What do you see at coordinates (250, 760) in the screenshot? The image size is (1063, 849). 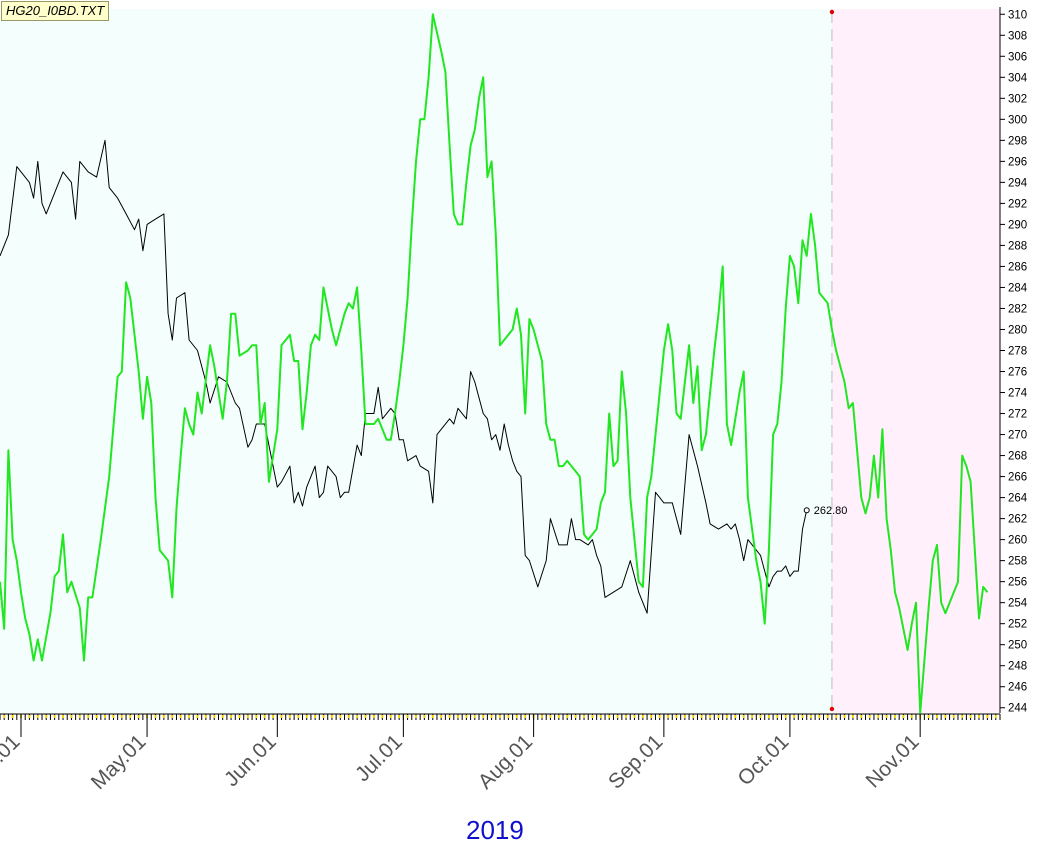 I see `x-month-label: Jun.01` at bounding box center [250, 760].